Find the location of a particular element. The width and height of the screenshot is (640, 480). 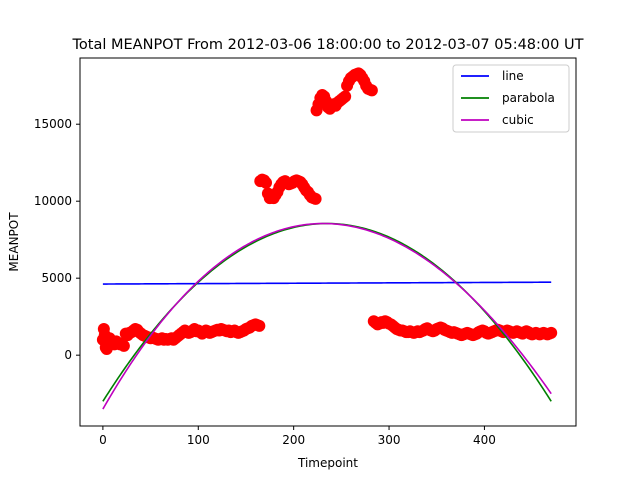

x-axis-label: Timepoint is located at coordinates (327, 463).